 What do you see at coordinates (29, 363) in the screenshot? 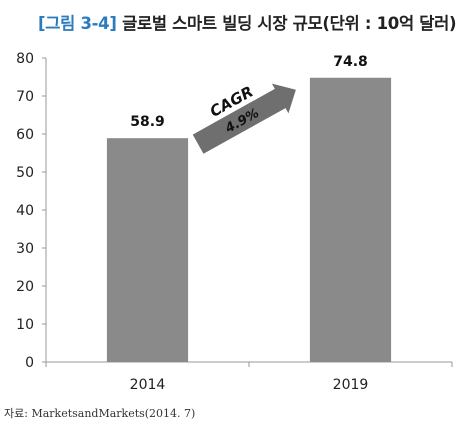
I see `y-tick-label: 0` at bounding box center [29, 363].